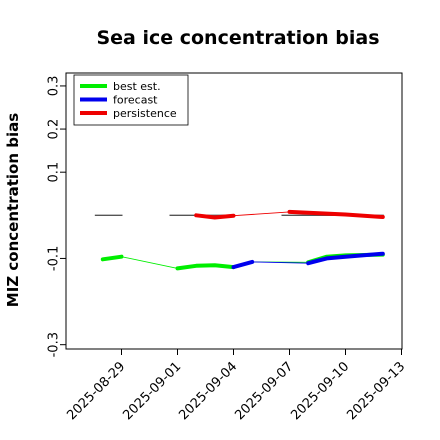  What do you see at coordinates (54, 129) in the screenshot?
I see `y-tick-label: 0.2` at bounding box center [54, 129].